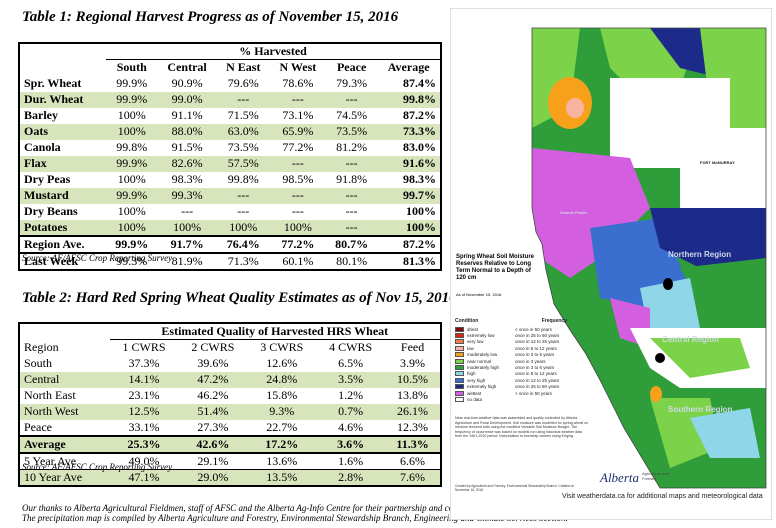 The image size is (776, 528). Describe the element at coordinates (409, 195) in the screenshot. I see `cell-average: 99.7%` at that location.